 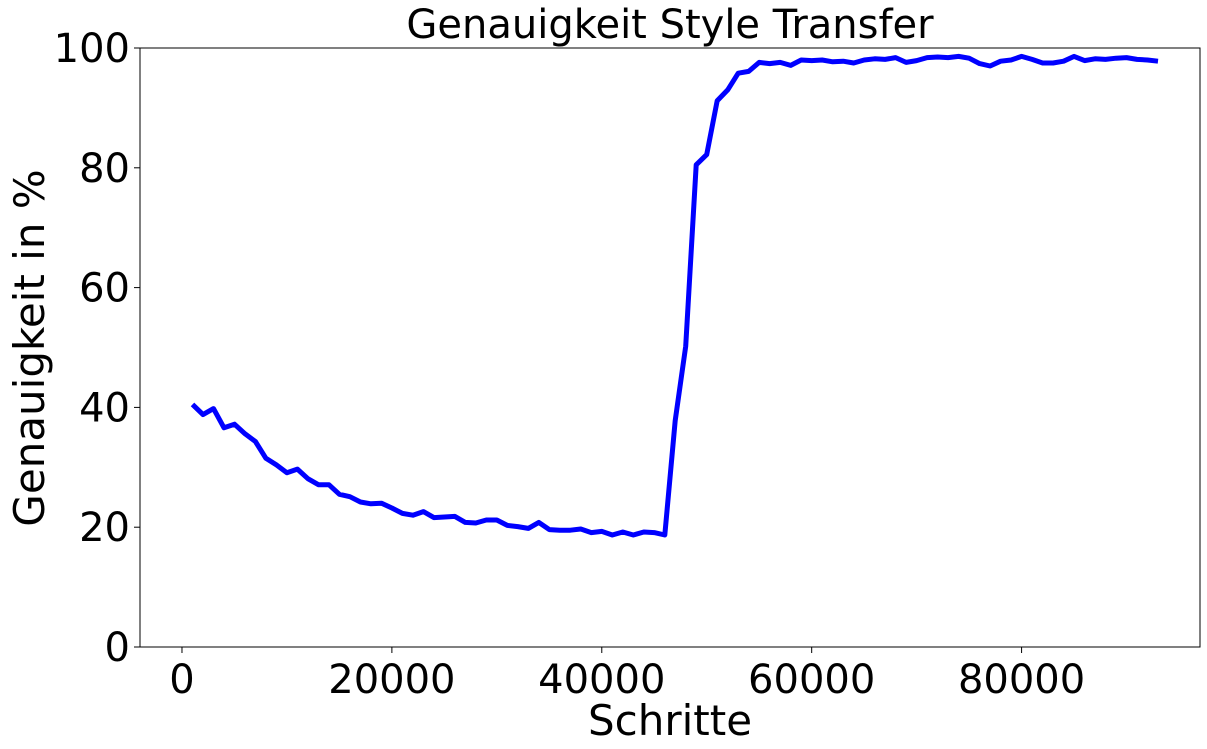 I want to click on chart-title: Genauigkeit Style Transfer, so click(x=670, y=25).